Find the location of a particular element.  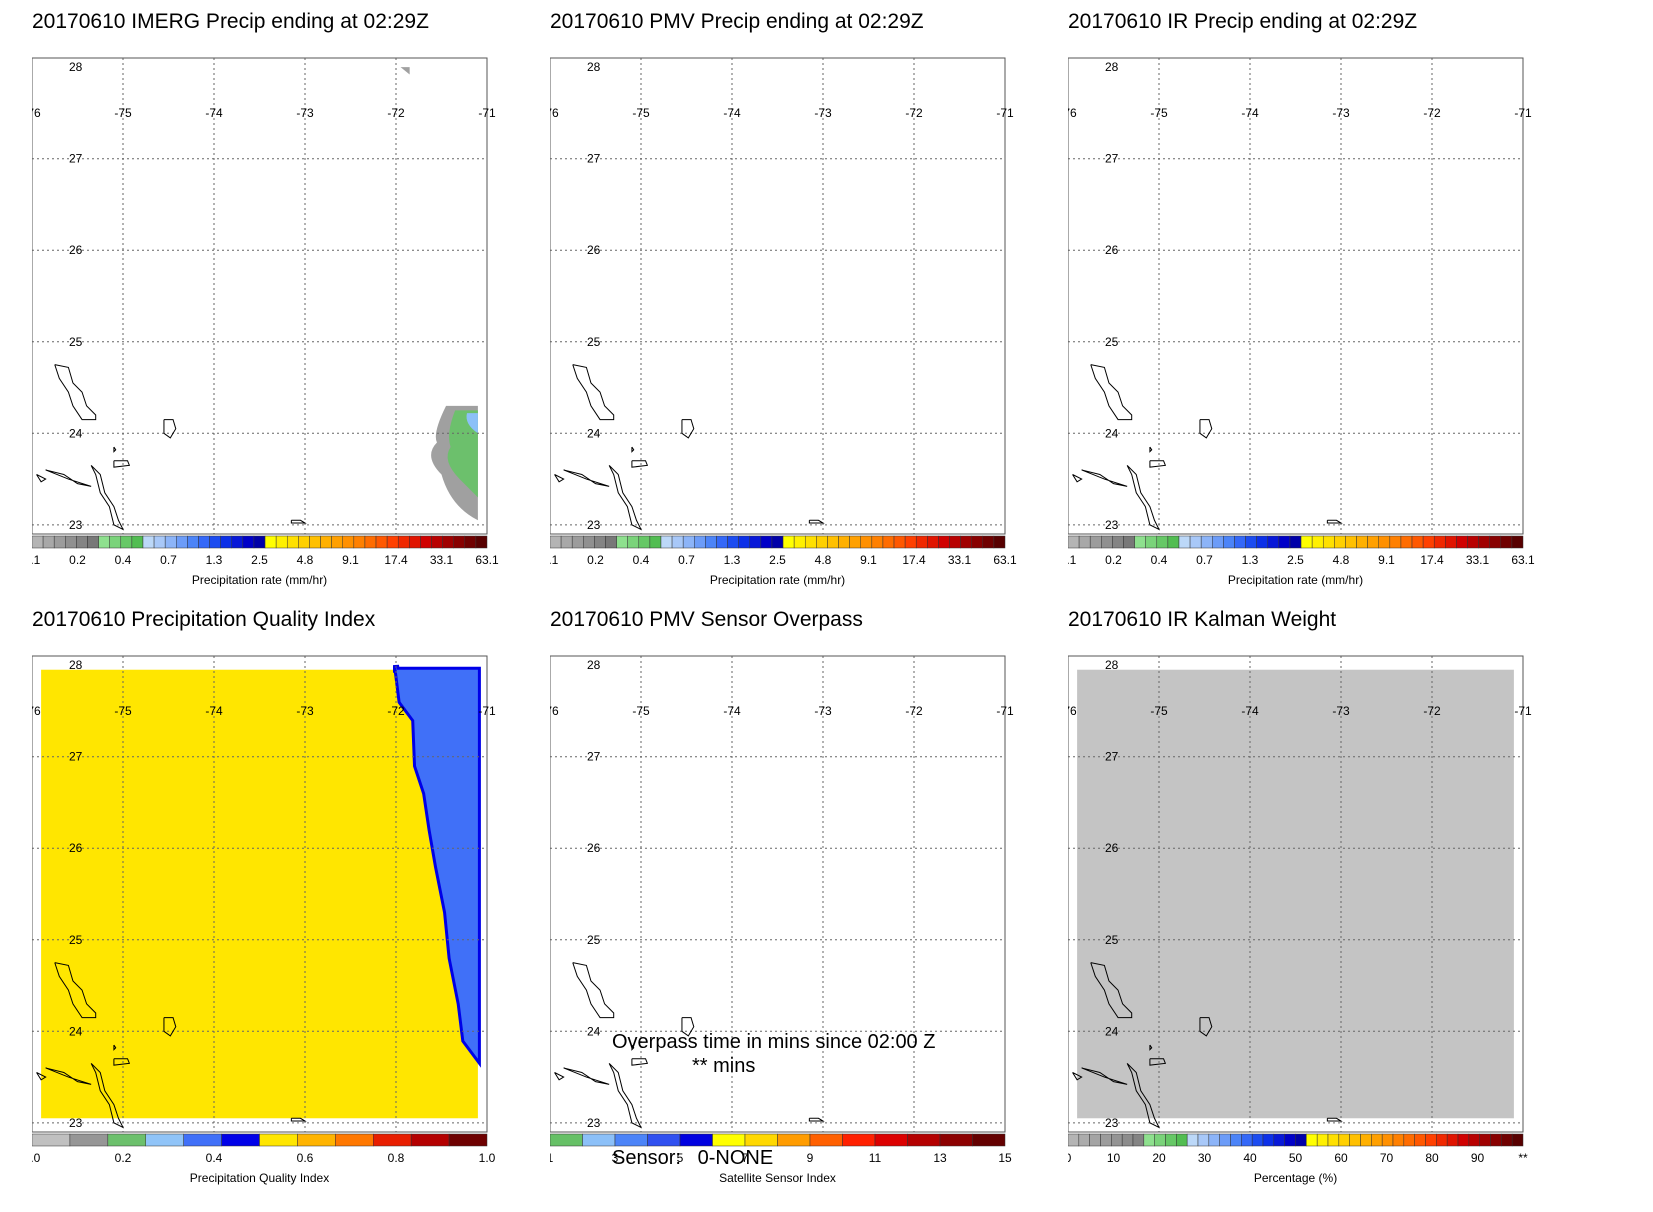

colorbar-tick-label: 1.3 is located at coordinates (1250, 560).